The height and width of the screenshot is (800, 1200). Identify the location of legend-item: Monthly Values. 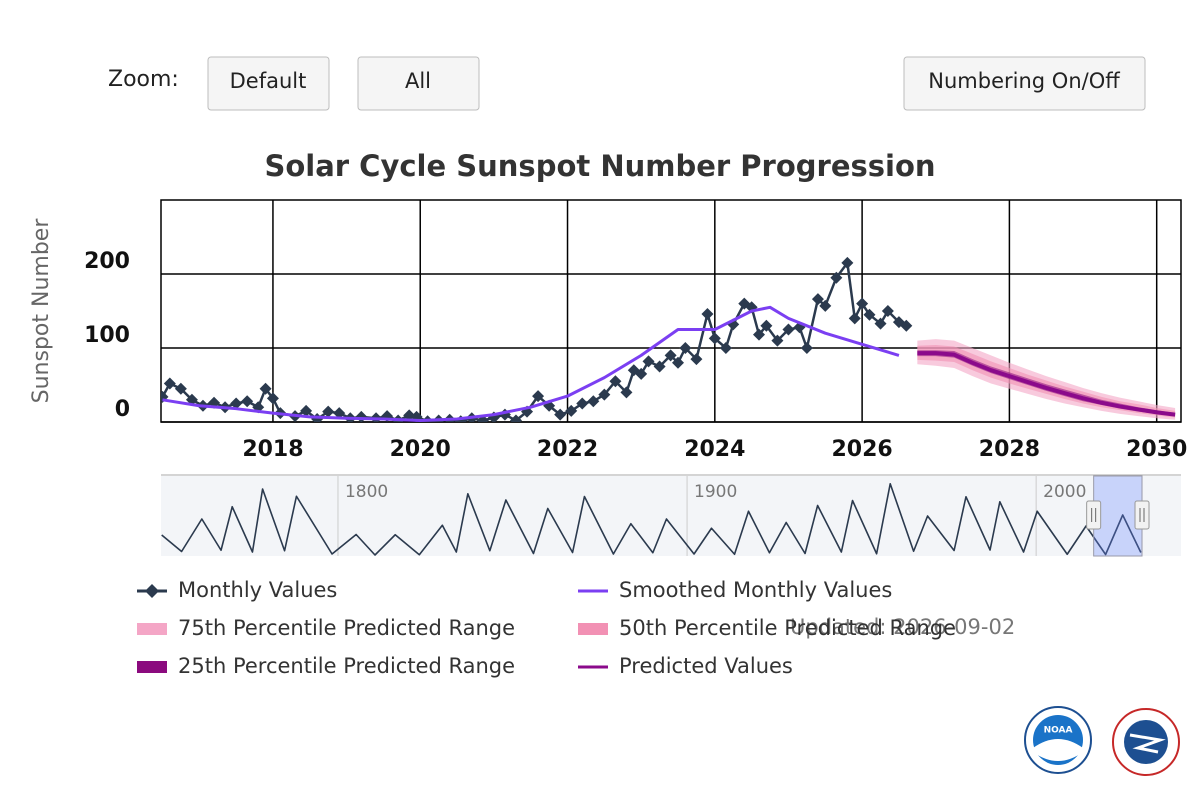
(237, 590).